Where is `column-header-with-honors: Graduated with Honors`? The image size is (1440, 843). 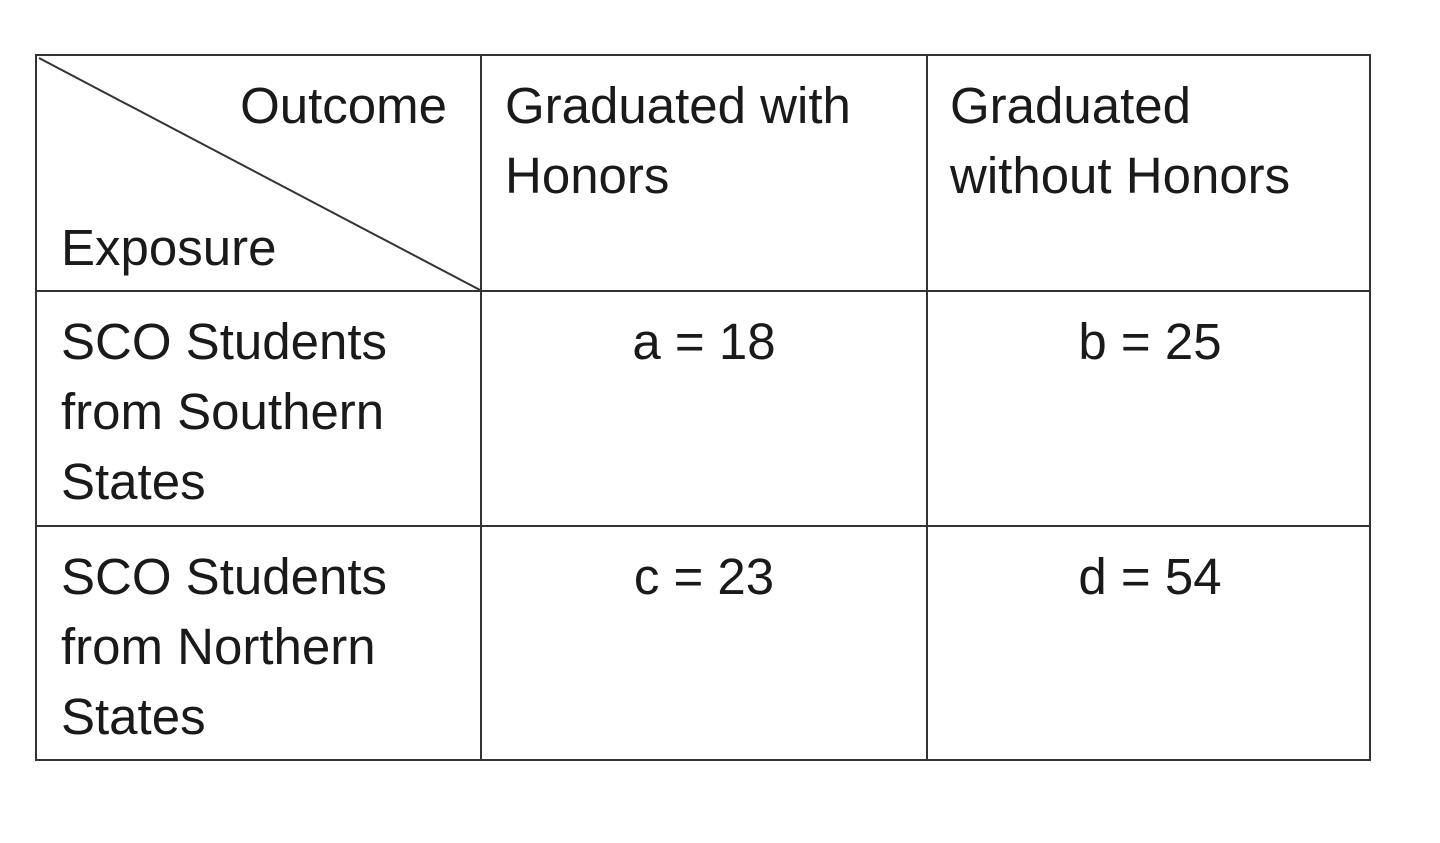 column-header-with-honors: Graduated with Honors is located at coordinates (678, 140).